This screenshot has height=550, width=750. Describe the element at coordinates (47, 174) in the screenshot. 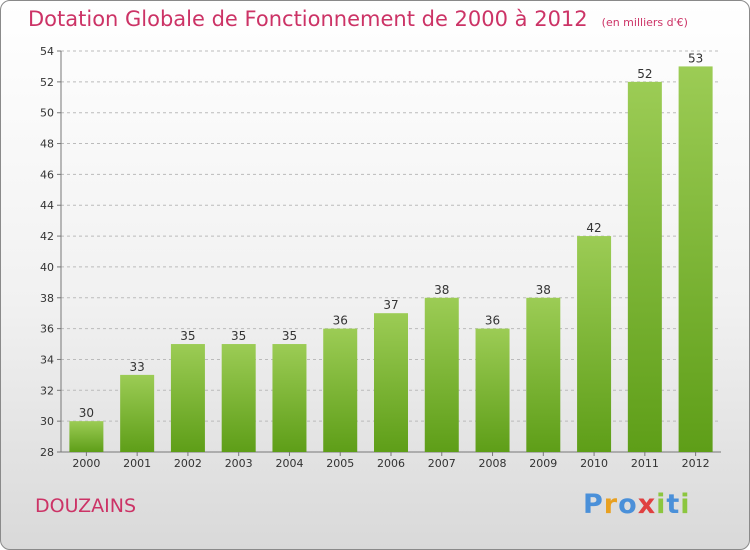

I see `y-tick-label: 46` at that location.